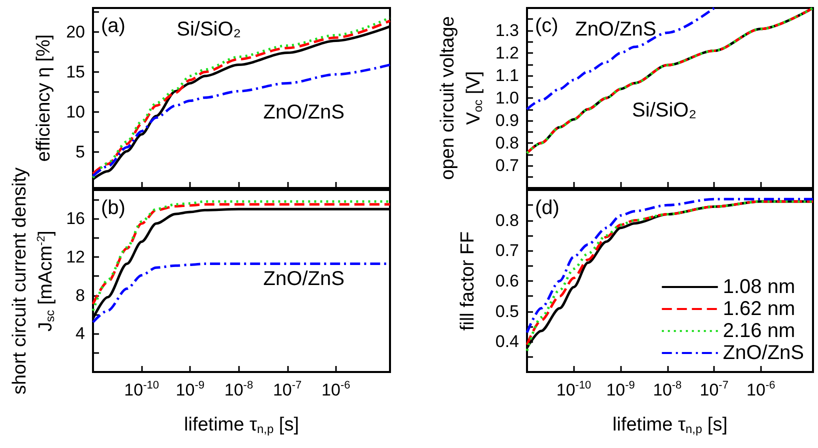 The width and height of the screenshot is (818, 448). Describe the element at coordinates (75, 32) in the screenshot. I see `y-tick-label: 20` at that location.